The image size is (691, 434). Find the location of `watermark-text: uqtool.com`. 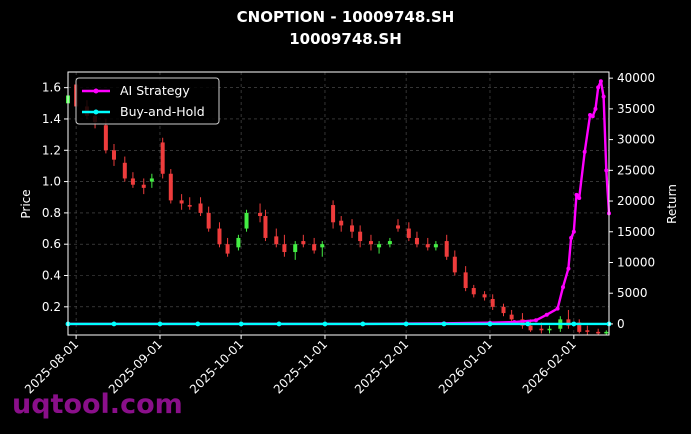

watermark-text: uqtool.com is located at coordinates (97, 404).